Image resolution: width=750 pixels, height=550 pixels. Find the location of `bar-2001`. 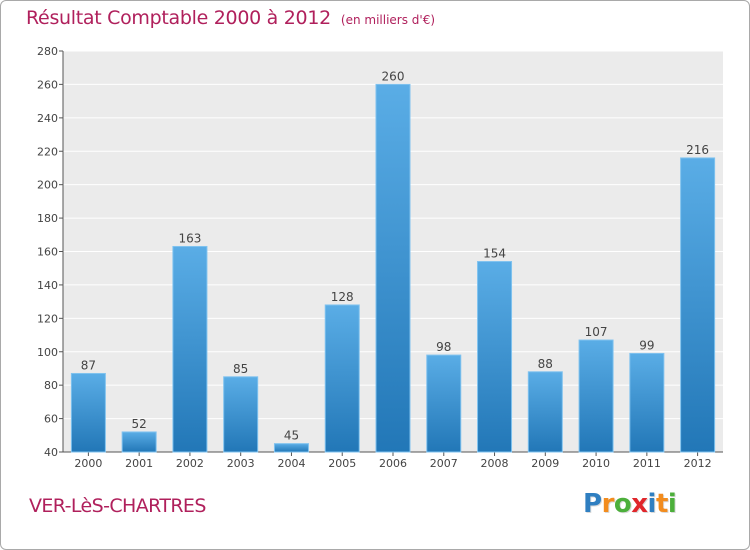

bar-2001 is located at coordinates (139, 442).